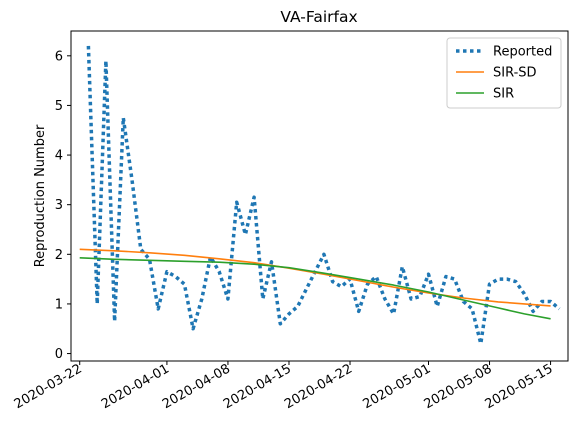 This screenshot has height=430, width=578. What do you see at coordinates (40, 195) in the screenshot?
I see `y-axis-label: Reproduction Number` at bounding box center [40, 195].